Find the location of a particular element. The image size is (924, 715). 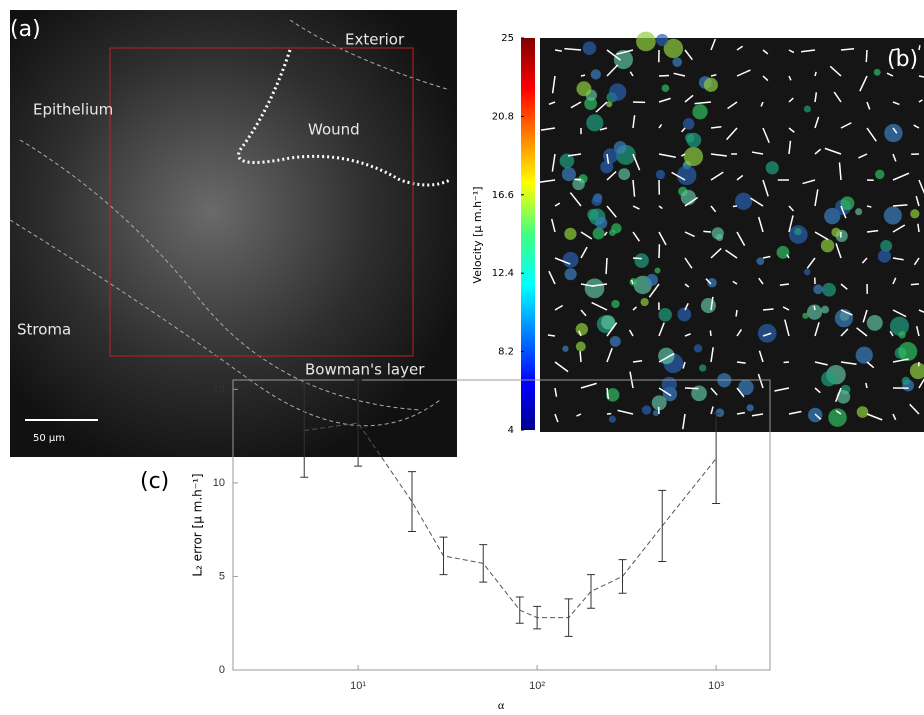

x-tick-label: 10³ is located at coordinates (716, 686).